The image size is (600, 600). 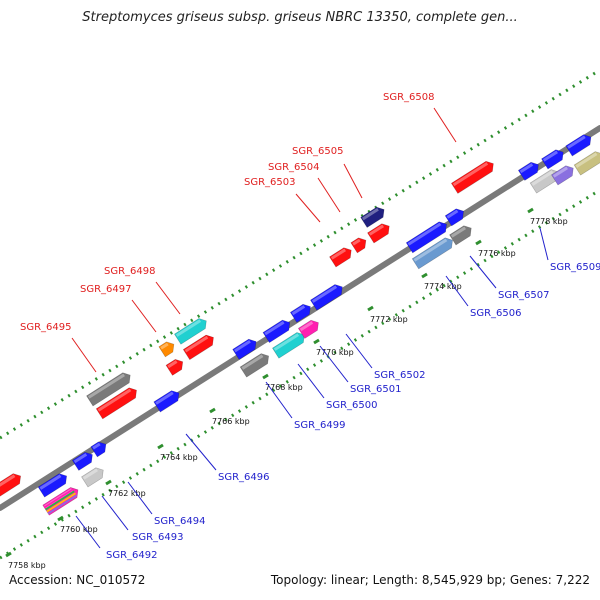 What do you see at coordinates (294, 167) in the screenshot?
I see `gene-label: SGR_6504` at bounding box center [294, 167].